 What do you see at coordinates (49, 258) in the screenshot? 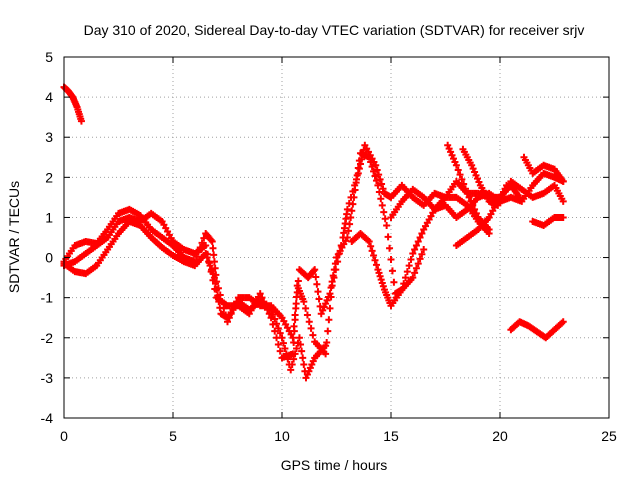
I see `y-tick-label: 0` at bounding box center [49, 258].